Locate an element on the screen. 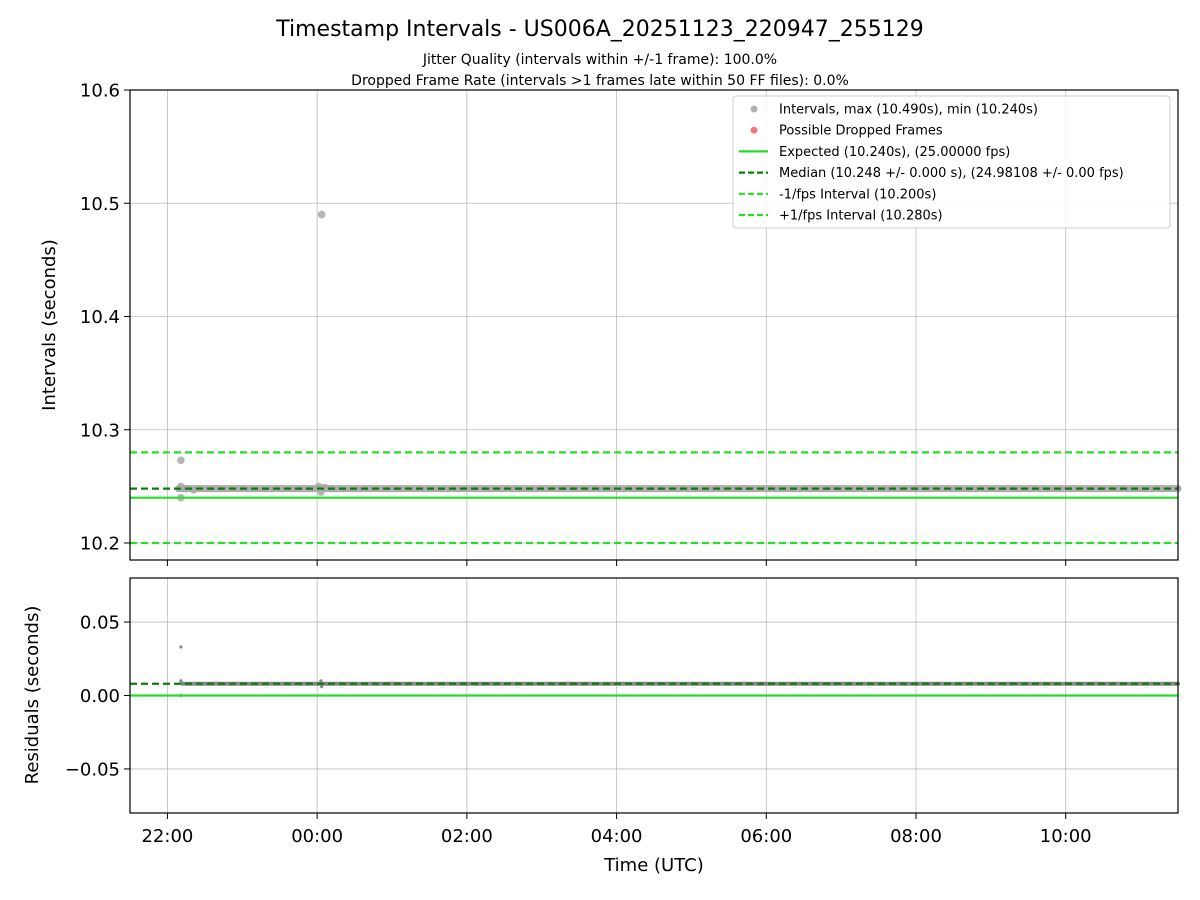 The image size is (1200, 900). residuals-x-tick-label: 06:00 is located at coordinates (766, 836).